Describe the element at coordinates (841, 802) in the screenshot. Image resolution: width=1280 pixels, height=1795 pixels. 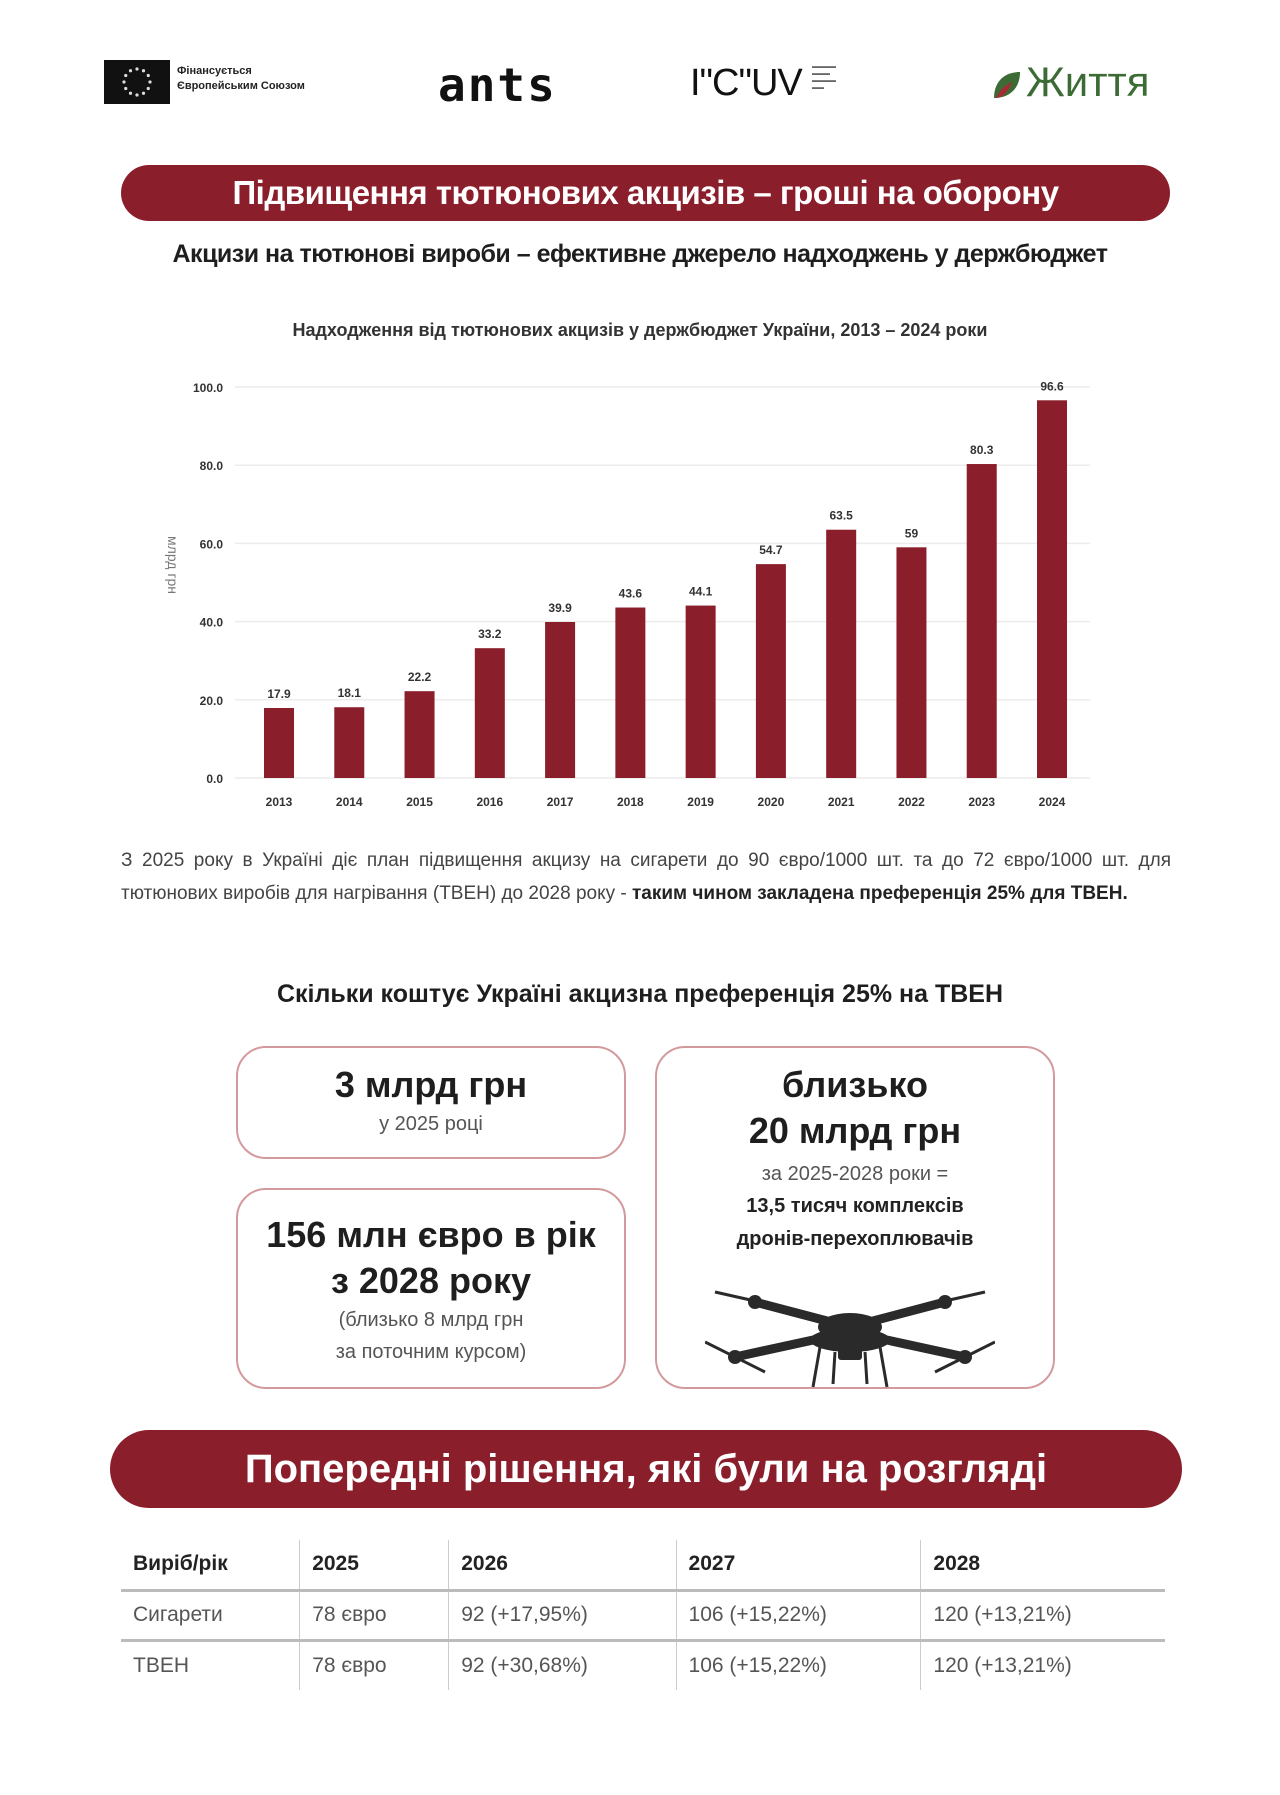
I see `x-tick-label: 2021` at that location.